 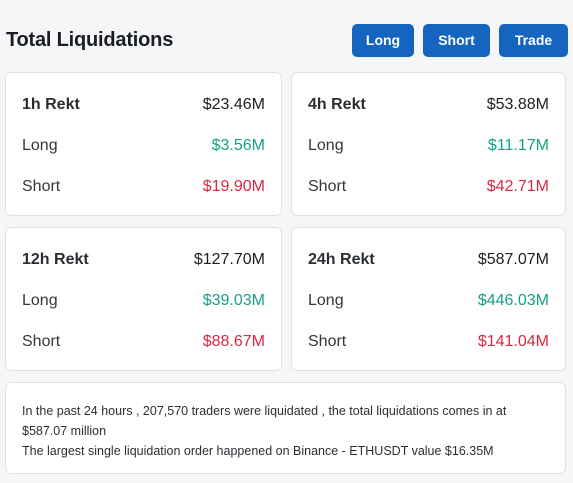 What do you see at coordinates (143, 342) in the screenshot?
I see `short-row: Short $88.67M` at bounding box center [143, 342].